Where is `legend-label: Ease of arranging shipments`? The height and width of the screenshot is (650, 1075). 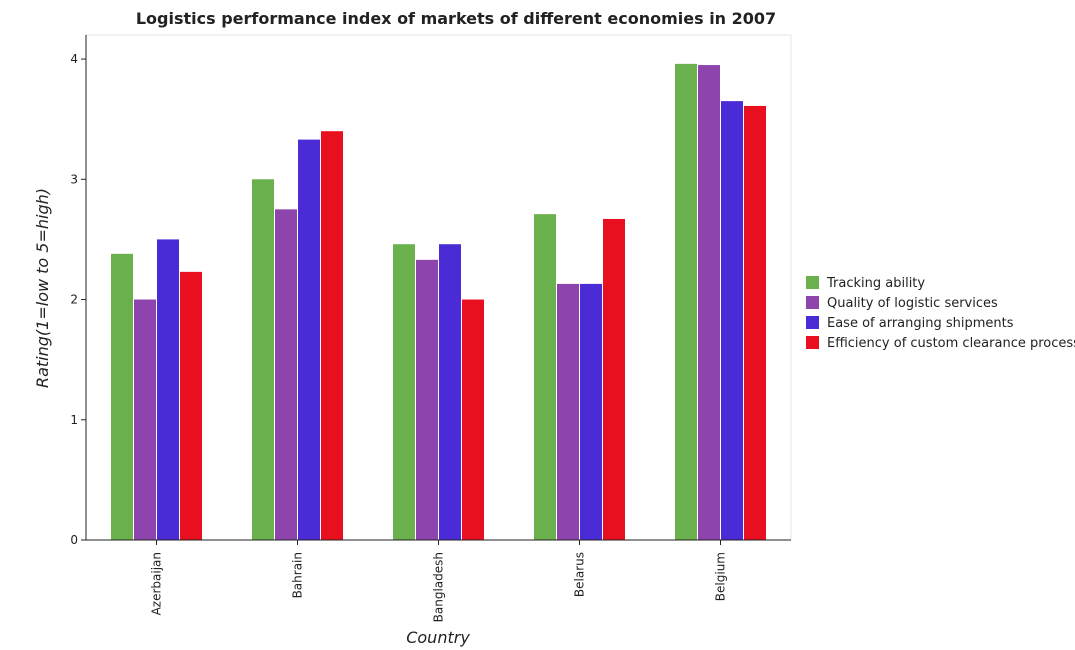
legend-label: Ease of arranging shipments is located at coordinates (920, 323).